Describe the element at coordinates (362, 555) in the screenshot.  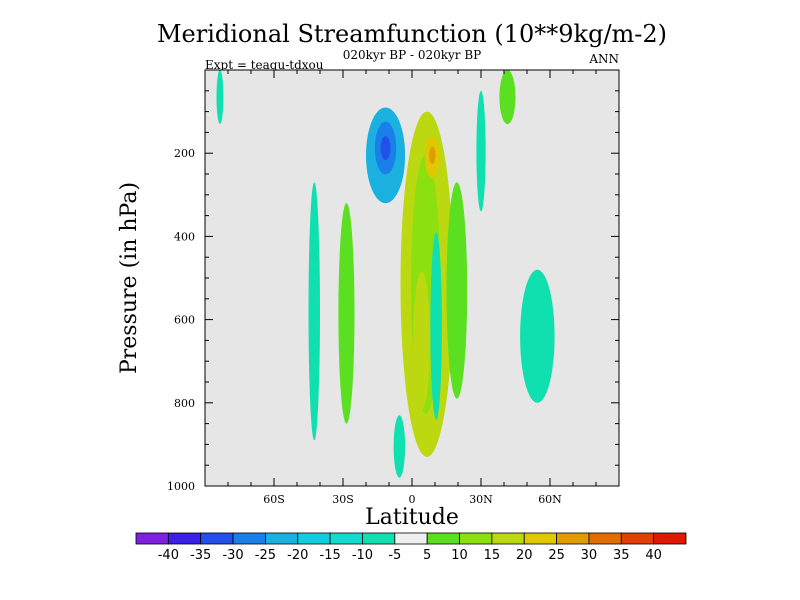
I see `colorbar-label: -10` at that location.